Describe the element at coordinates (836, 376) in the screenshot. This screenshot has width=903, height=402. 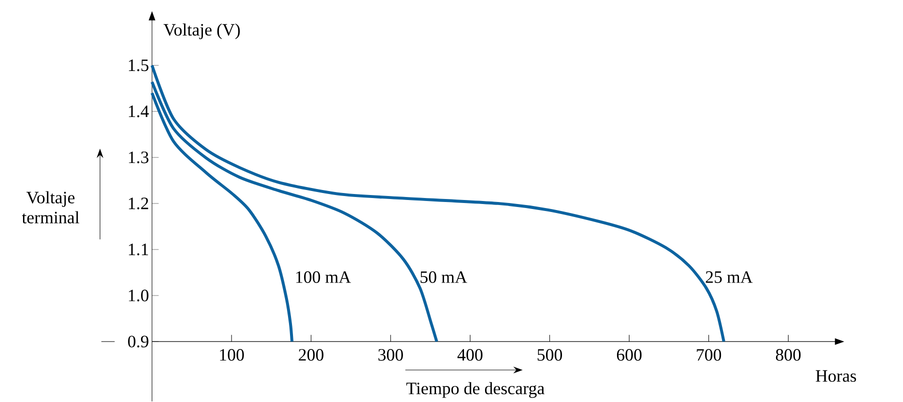
I see `x-axis-title: Horas` at that location.